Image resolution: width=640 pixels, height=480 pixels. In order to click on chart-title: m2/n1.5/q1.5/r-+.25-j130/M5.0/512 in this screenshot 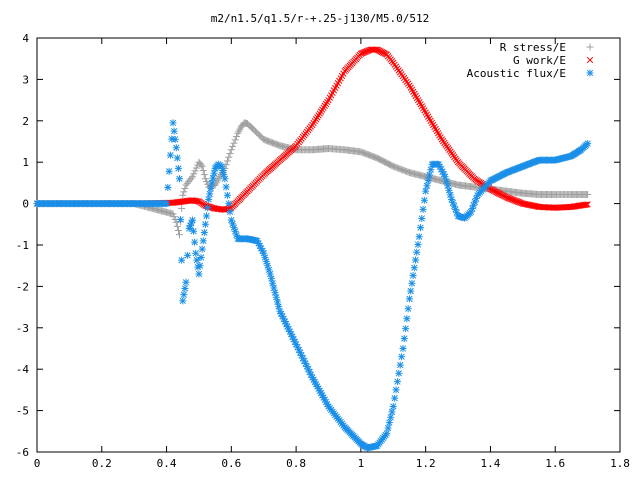, I will do `click(320, 18)`.